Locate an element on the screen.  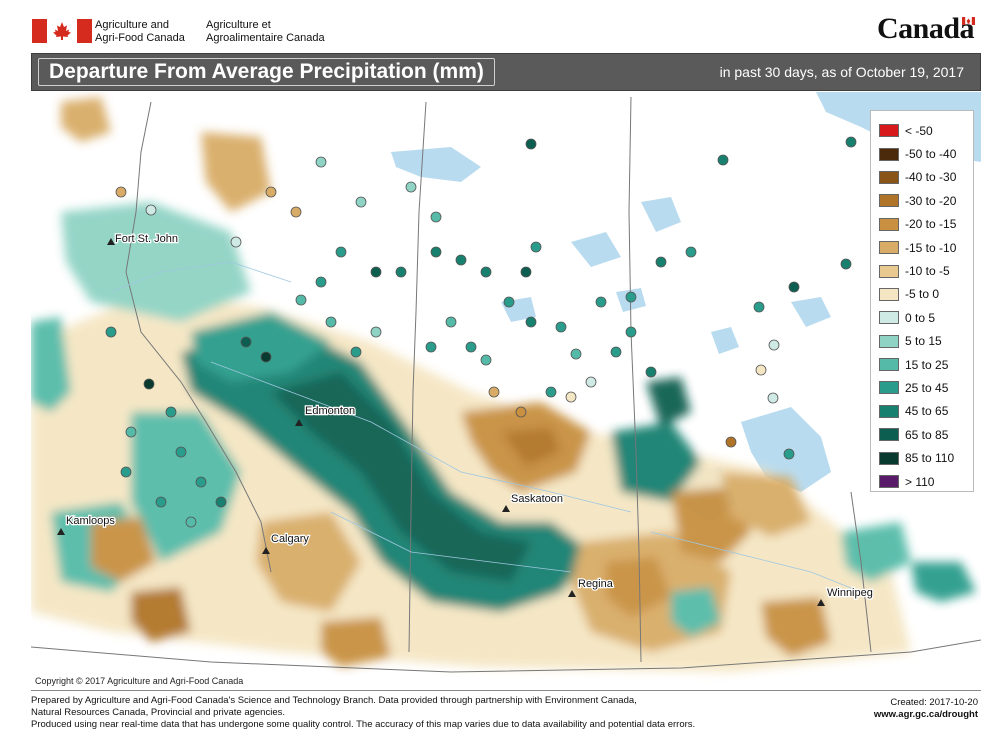
legend-item: -30 to -20 is located at coordinates (922, 200).